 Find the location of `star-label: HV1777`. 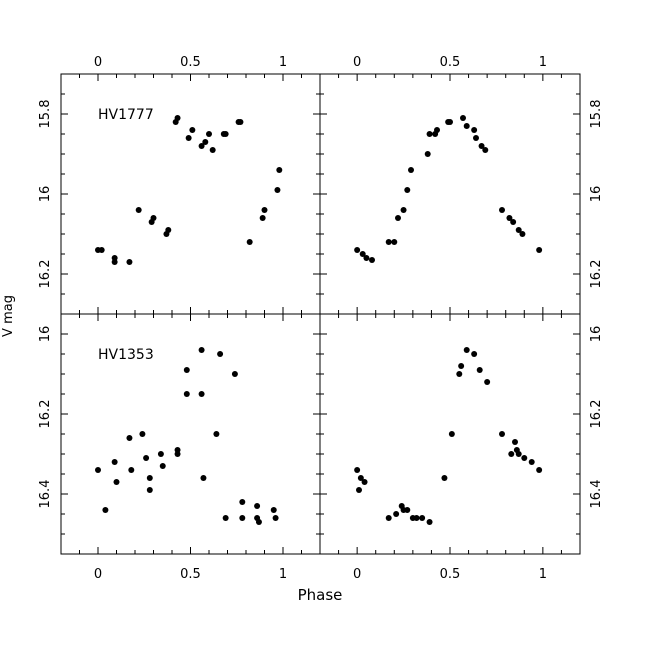

star-label: HV1777 is located at coordinates (126, 115).